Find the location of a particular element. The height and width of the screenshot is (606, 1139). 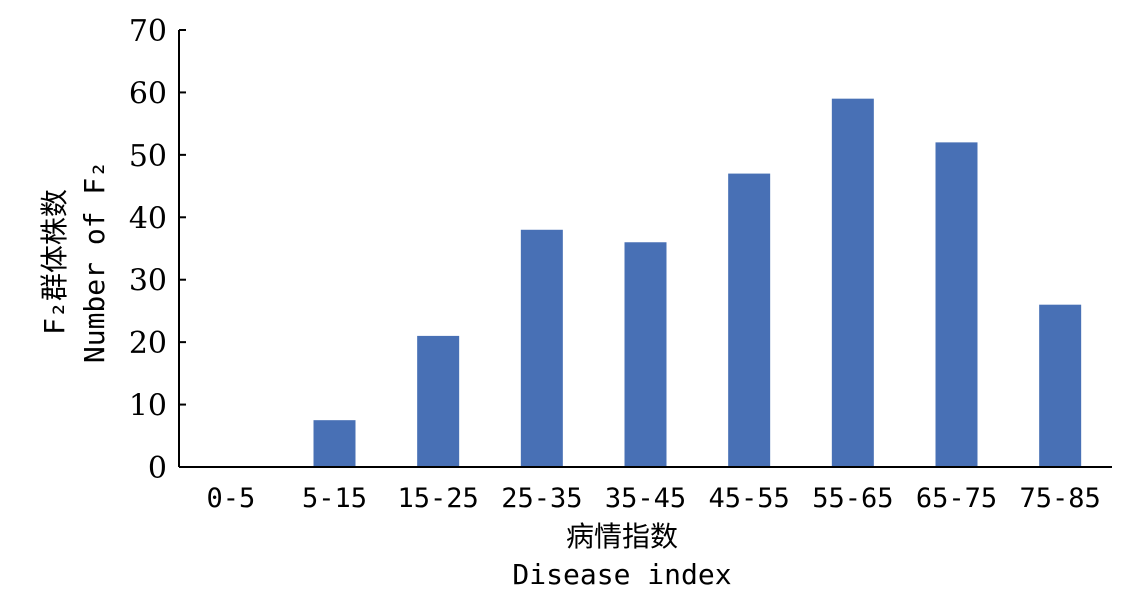

y-tick-label: 60 is located at coordinates (148, 93).